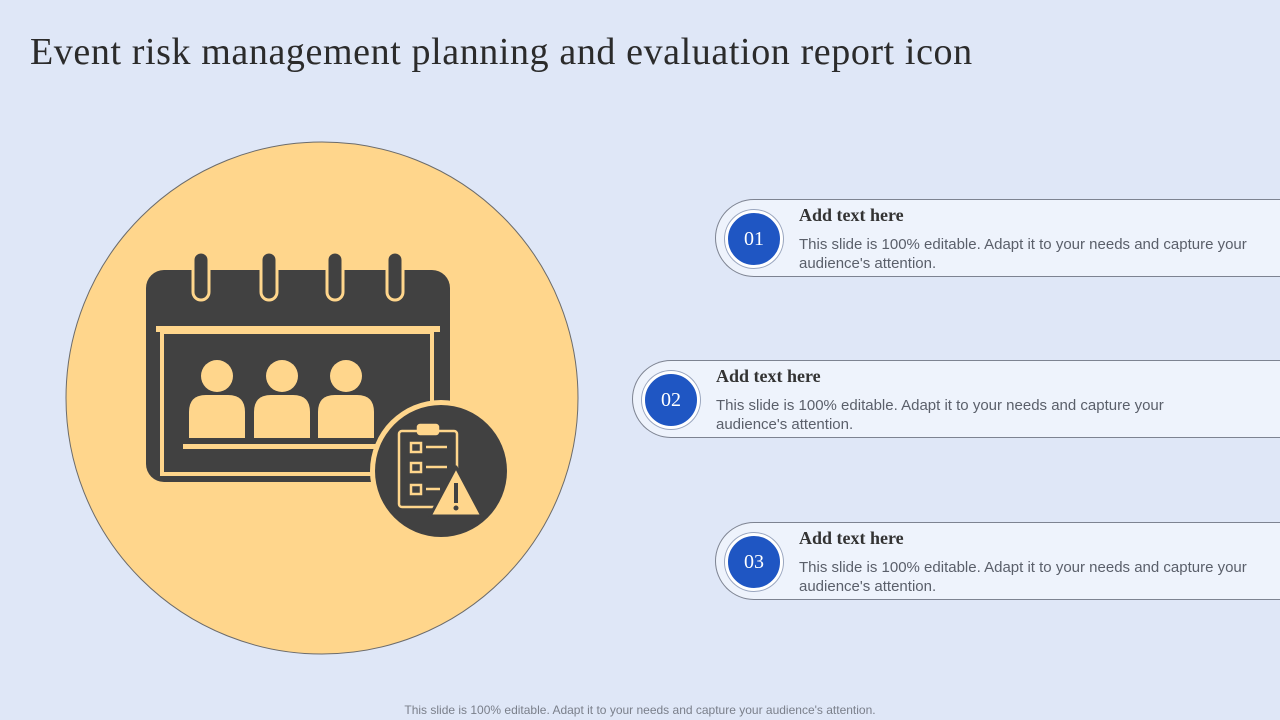 This screenshot has height=720, width=1280. I want to click on step-number-badge: 01, so click(754, 239).